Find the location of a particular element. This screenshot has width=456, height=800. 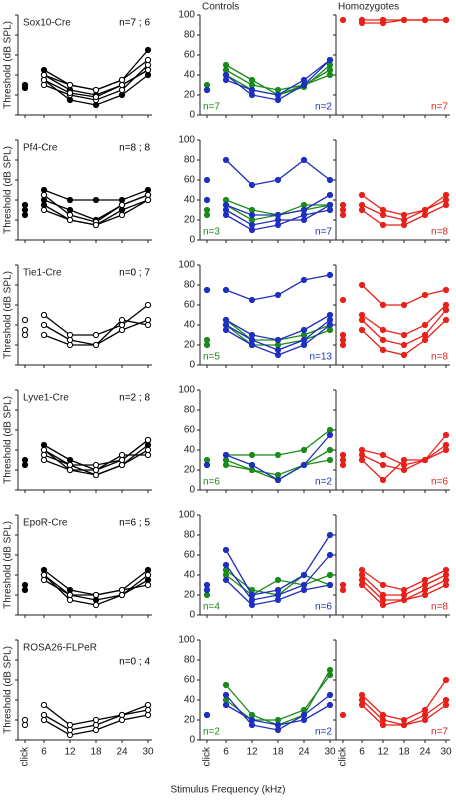

series-line is located at coordinates (96, 582).